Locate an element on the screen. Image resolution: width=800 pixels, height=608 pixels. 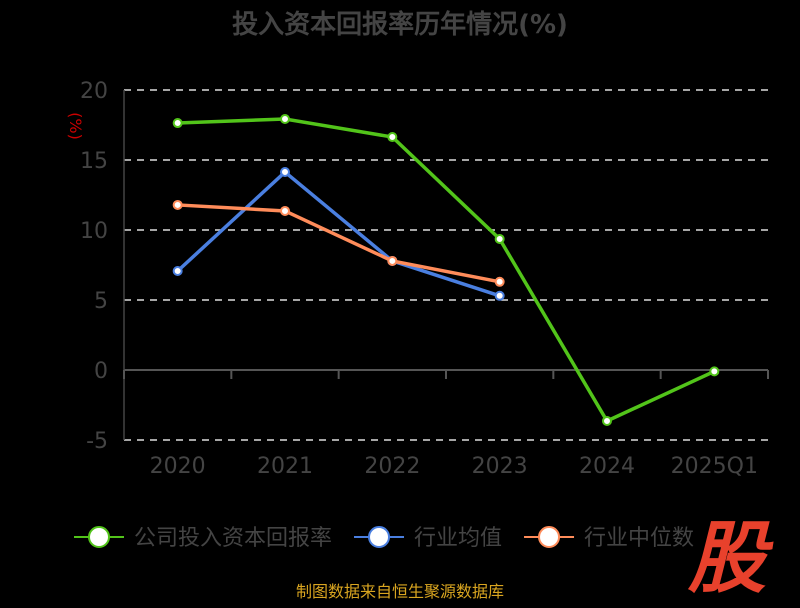
legend-label: 行业均值 is located at coordinates (458, 538).